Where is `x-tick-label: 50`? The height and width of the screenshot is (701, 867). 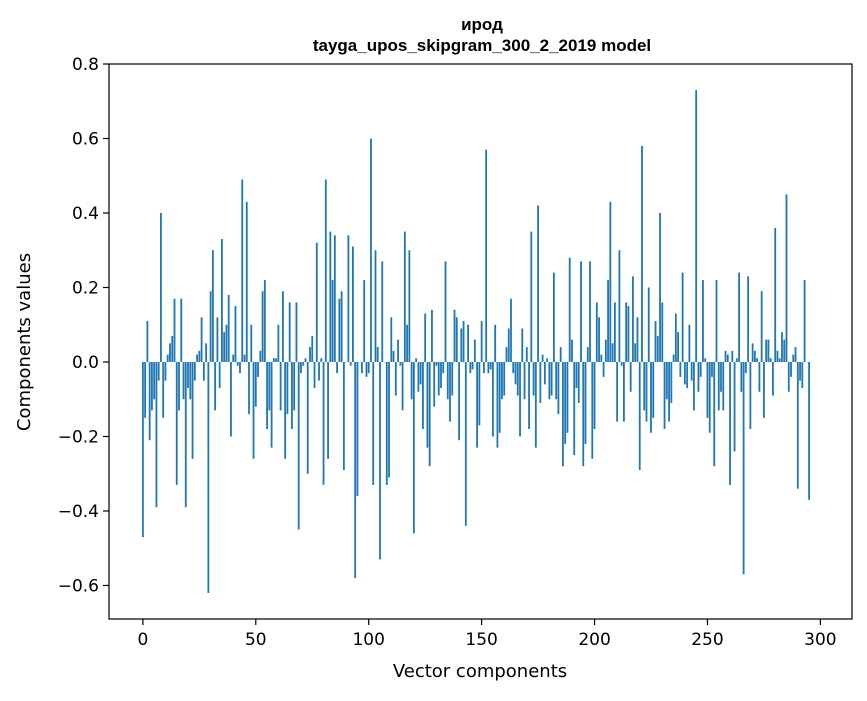 x-tick-label: 50 is located at coordinates (256, 640).